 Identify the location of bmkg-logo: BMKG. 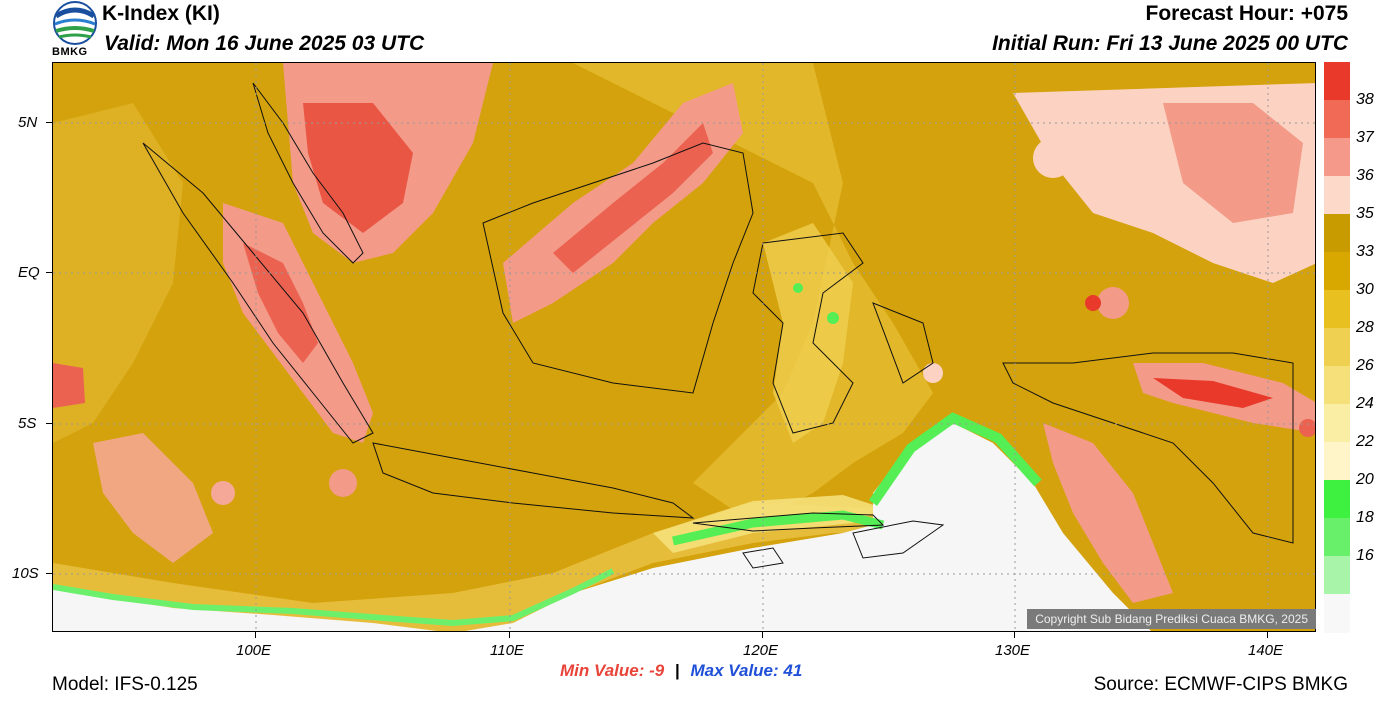
(75, 31).